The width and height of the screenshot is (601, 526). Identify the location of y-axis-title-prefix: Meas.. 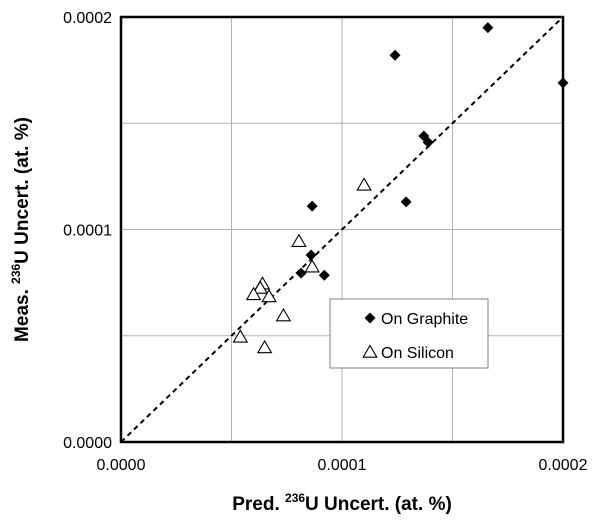
(22, 313).